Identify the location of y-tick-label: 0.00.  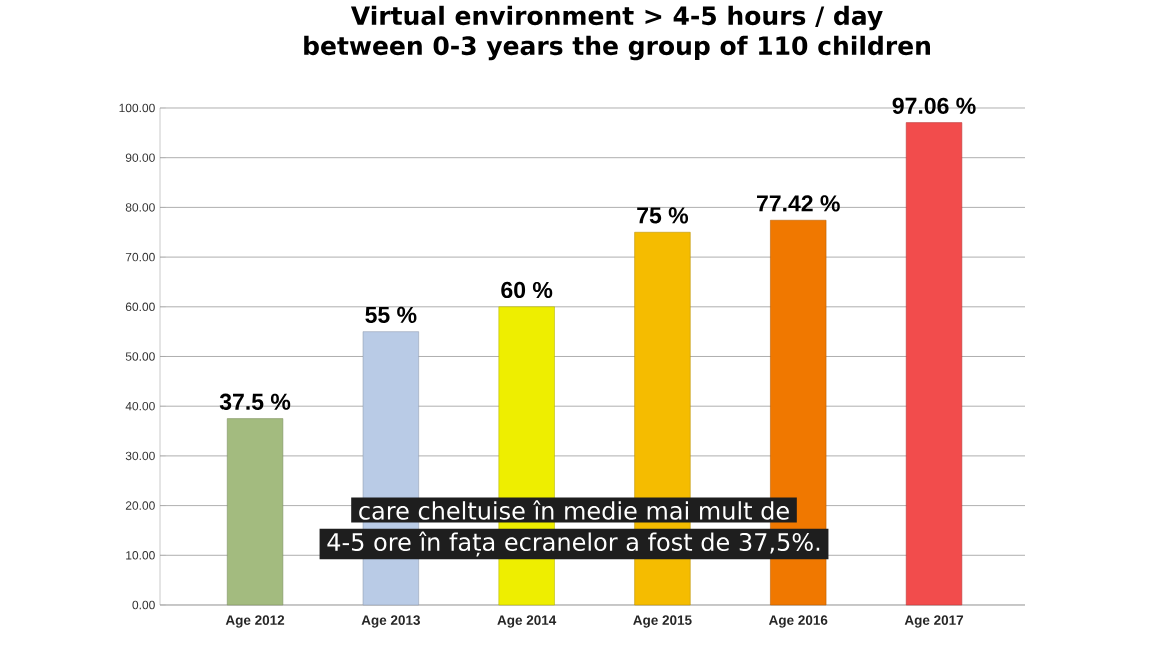
(143, 605).